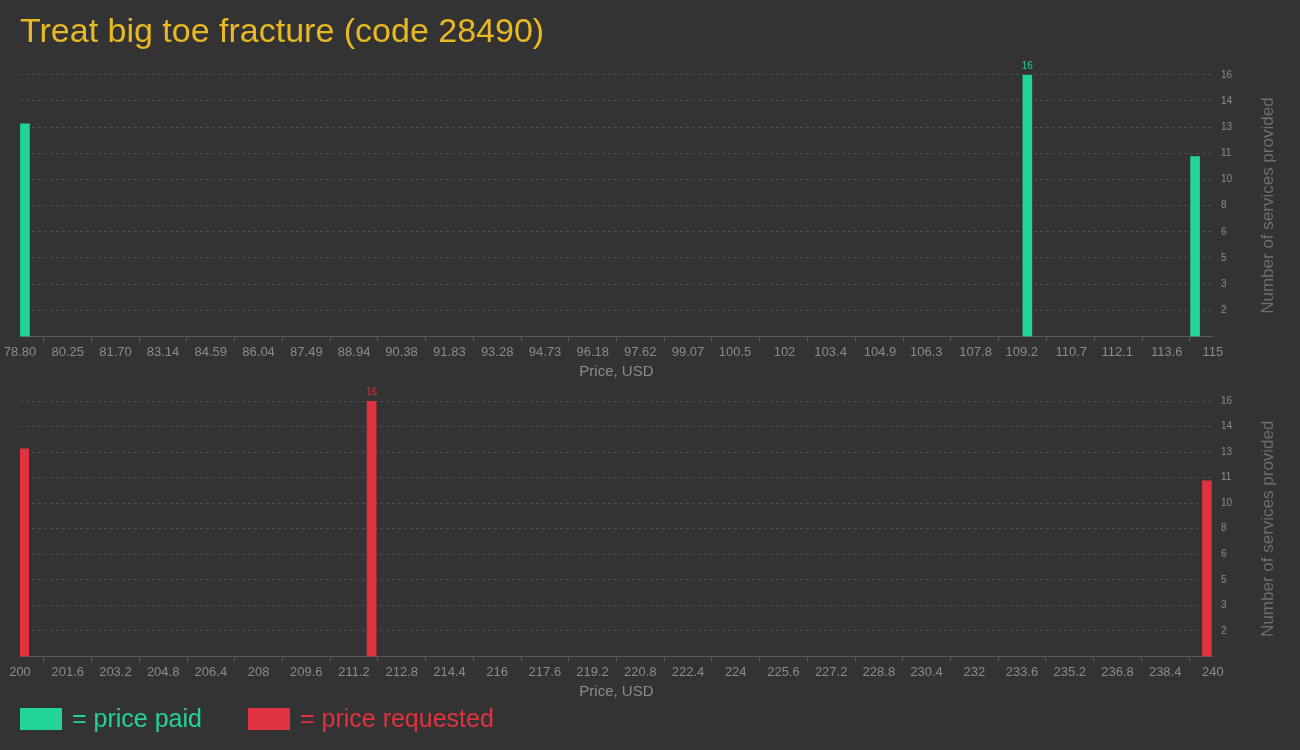 This screenshot has width=1300, height=750. I want to click on x-tick-label: 83.14, so click(163, 351).